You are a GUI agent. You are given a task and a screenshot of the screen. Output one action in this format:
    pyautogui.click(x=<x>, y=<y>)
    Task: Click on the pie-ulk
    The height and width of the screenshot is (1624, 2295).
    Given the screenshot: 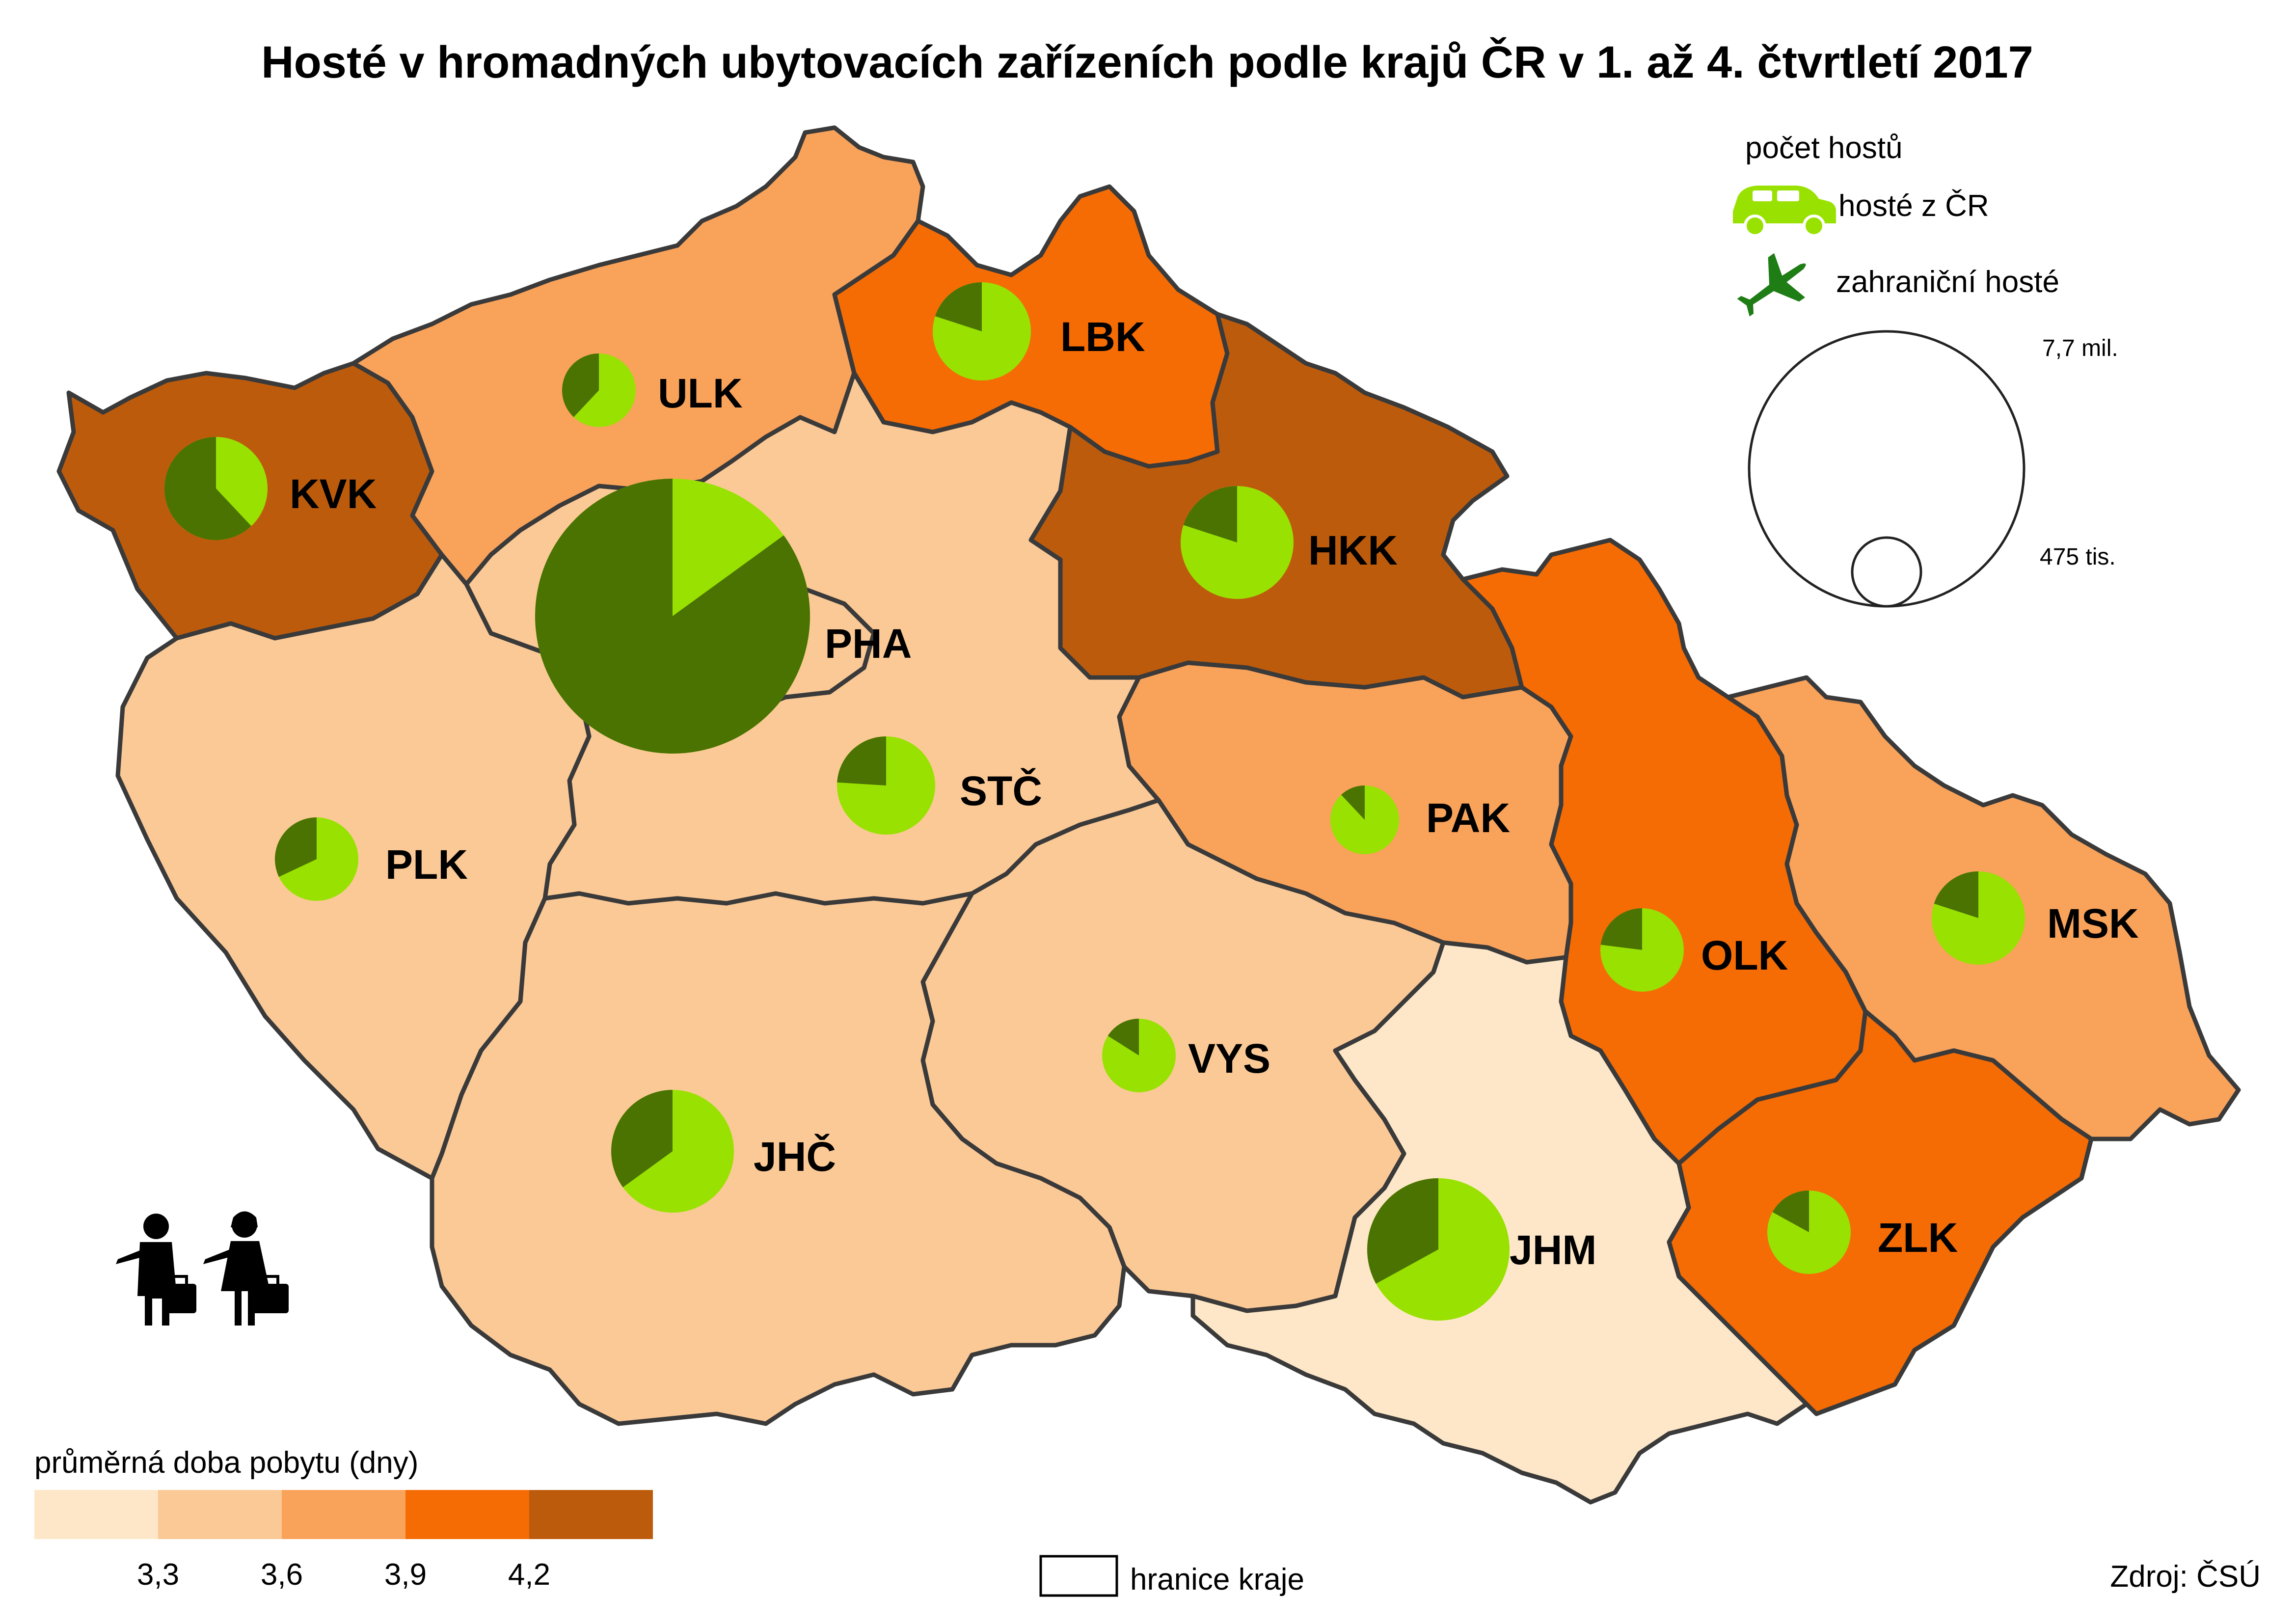 What is the action you would take?
    pyautogui.click(x=599, y=390)
    